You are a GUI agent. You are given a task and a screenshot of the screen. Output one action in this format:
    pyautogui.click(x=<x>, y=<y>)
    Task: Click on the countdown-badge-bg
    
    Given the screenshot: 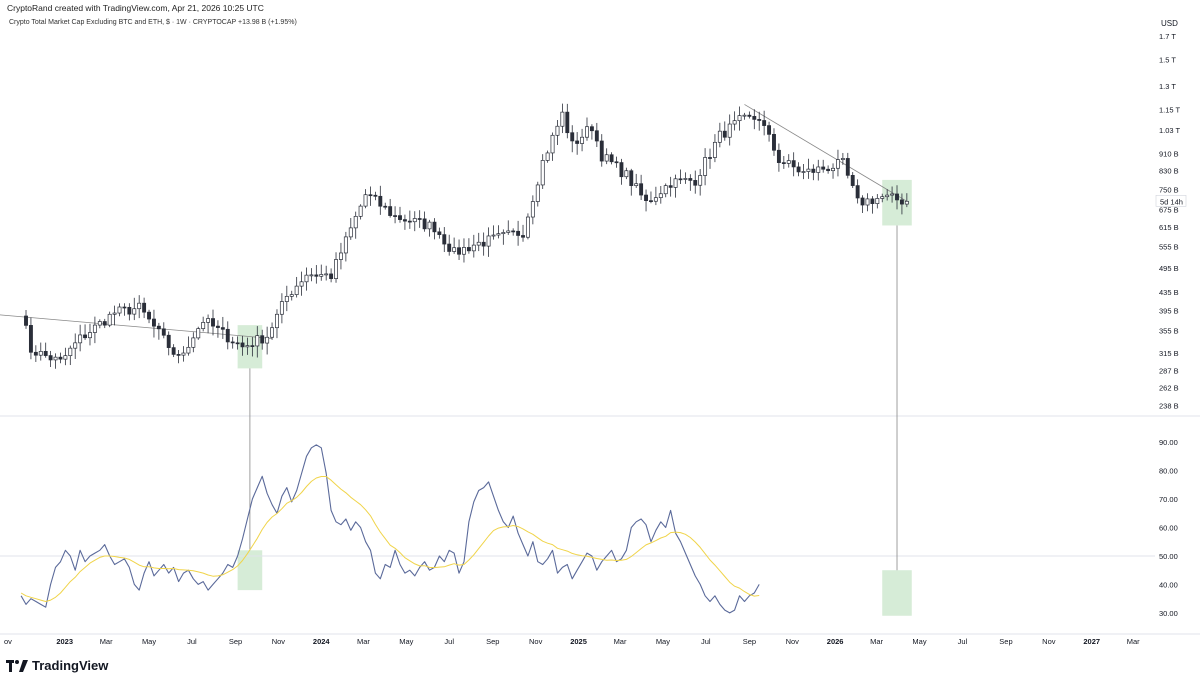 What is the action you would take?
    pyautogui.click(x=1171, y=201)
    